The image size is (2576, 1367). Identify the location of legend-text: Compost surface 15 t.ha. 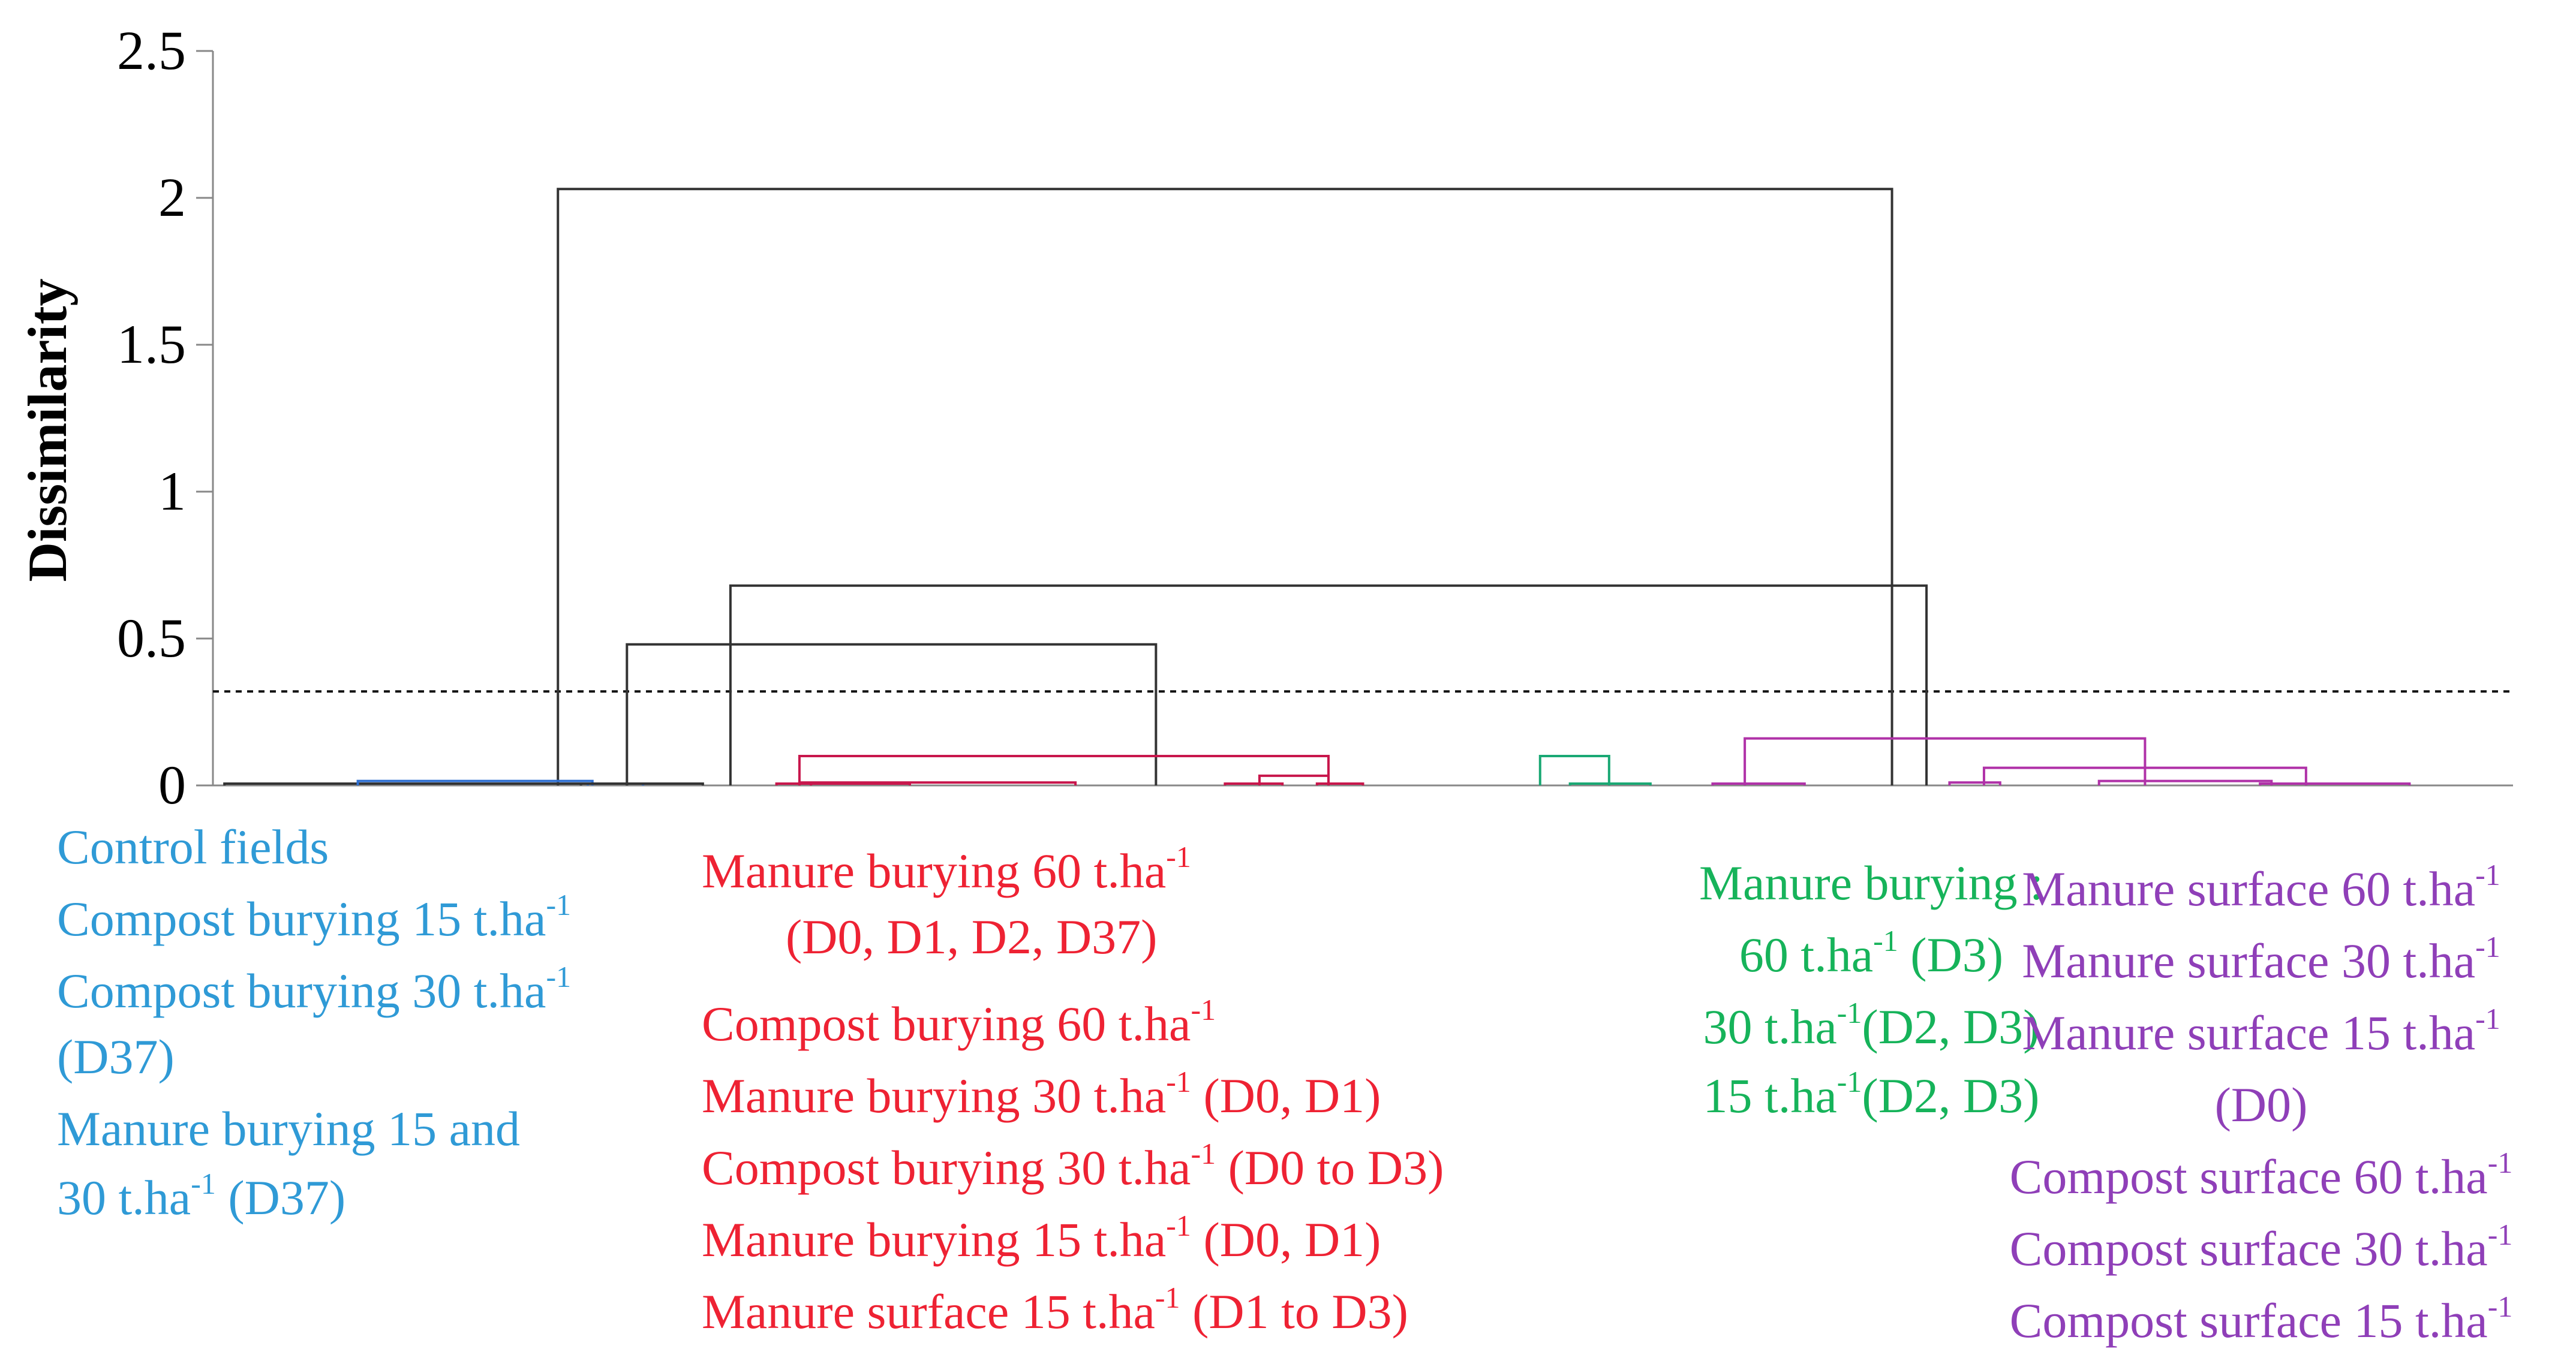
(2249, 1321).